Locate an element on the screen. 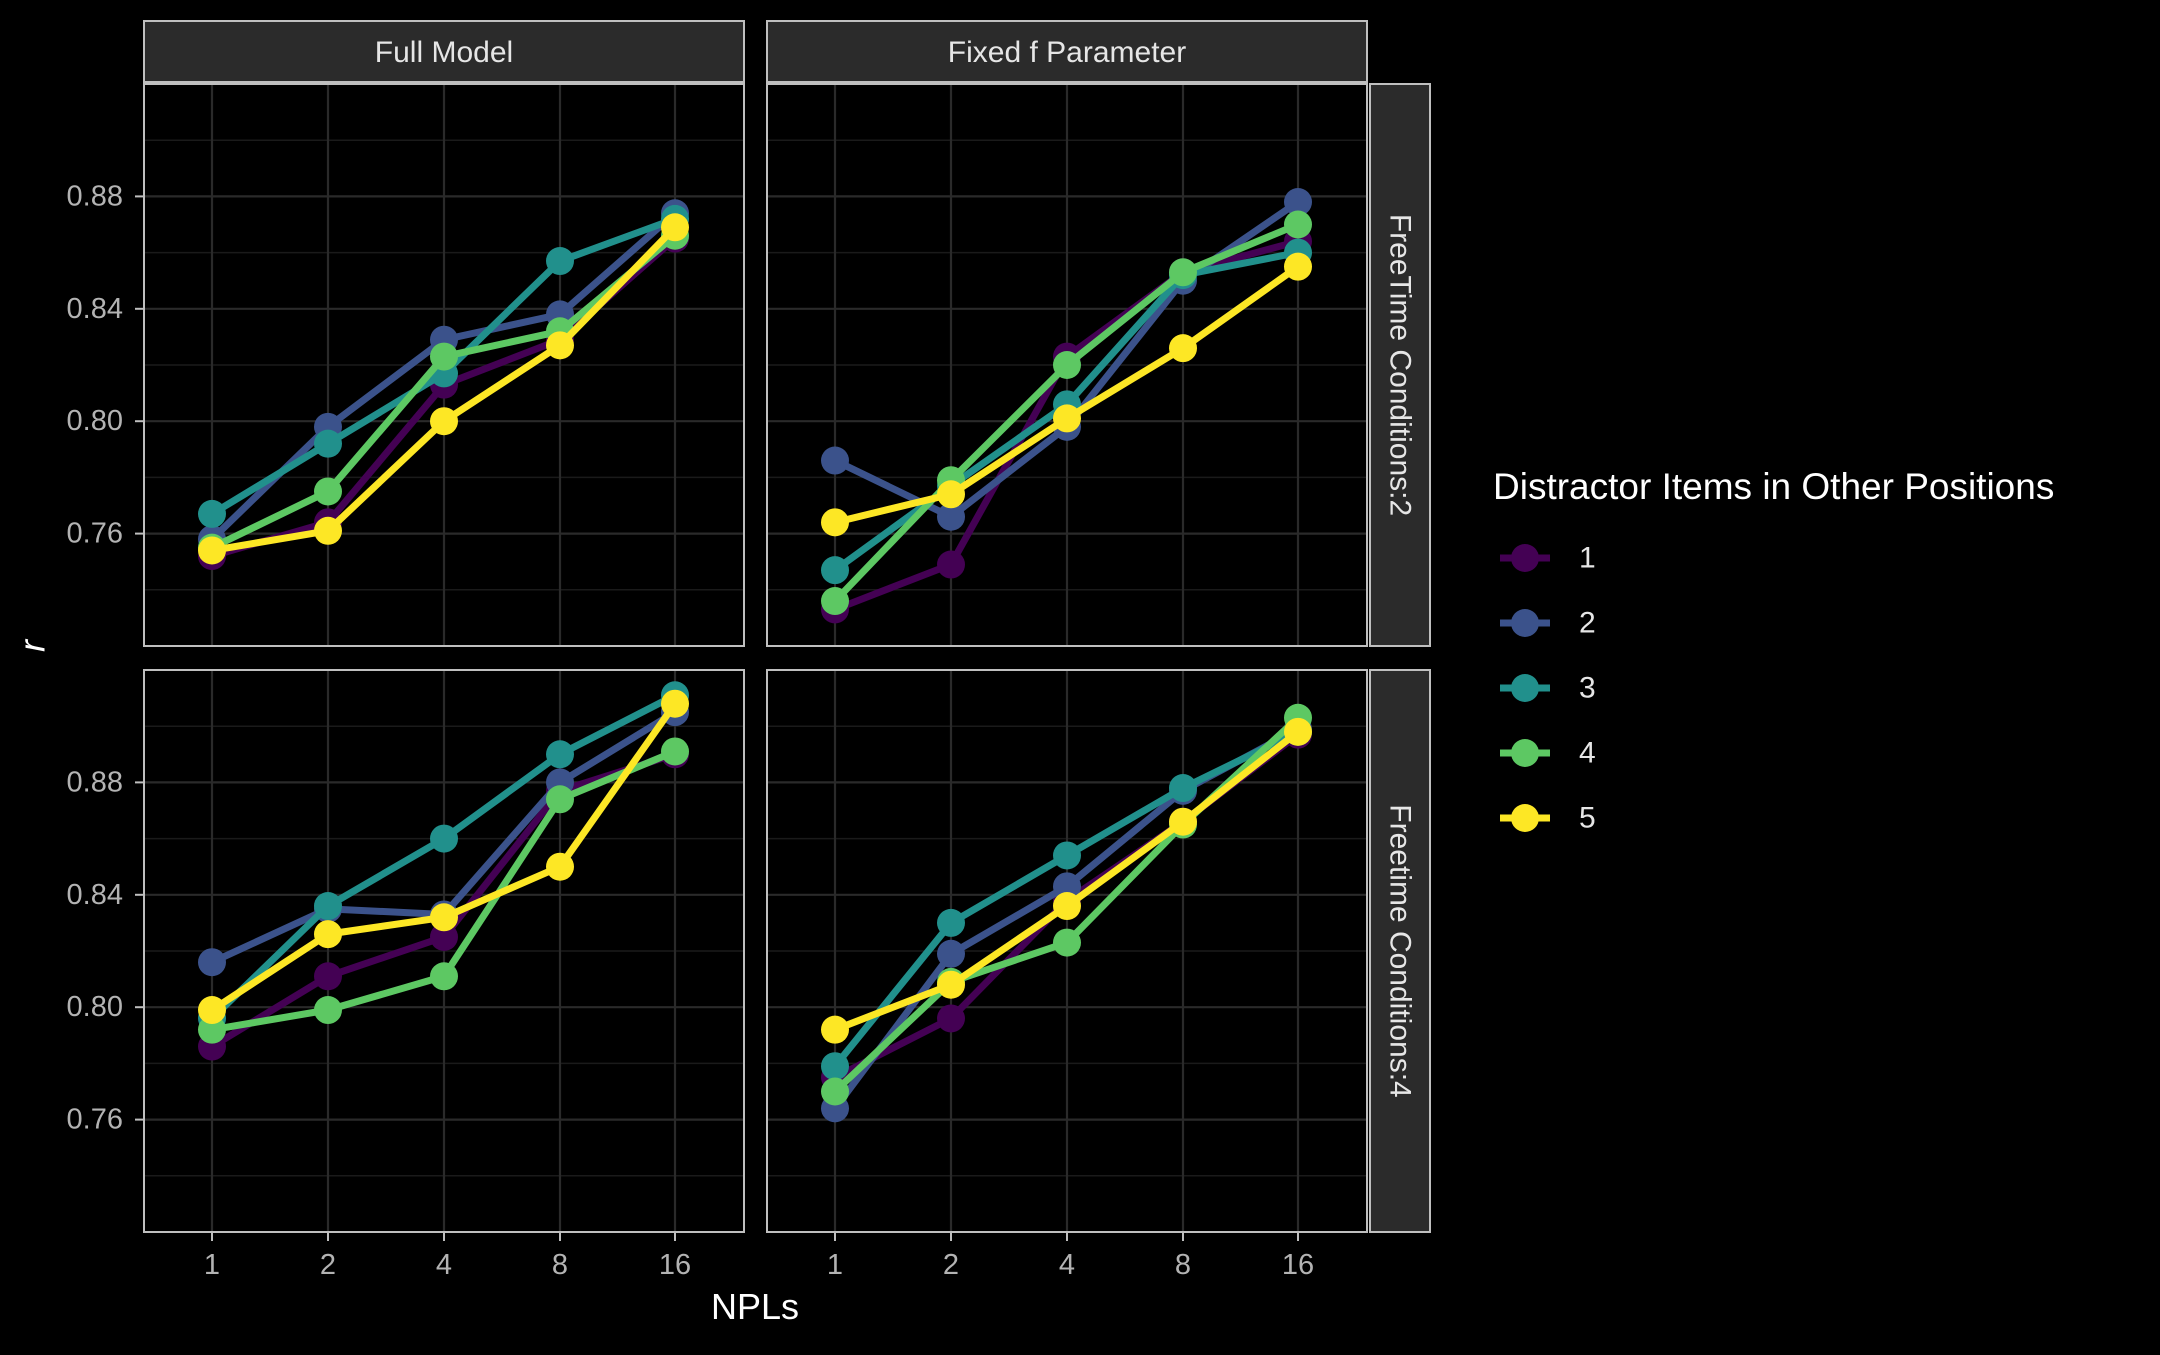 The width and height of the screenshot is (2160, 1355). legend-label: 1 is located at coordinates (1587, 558).